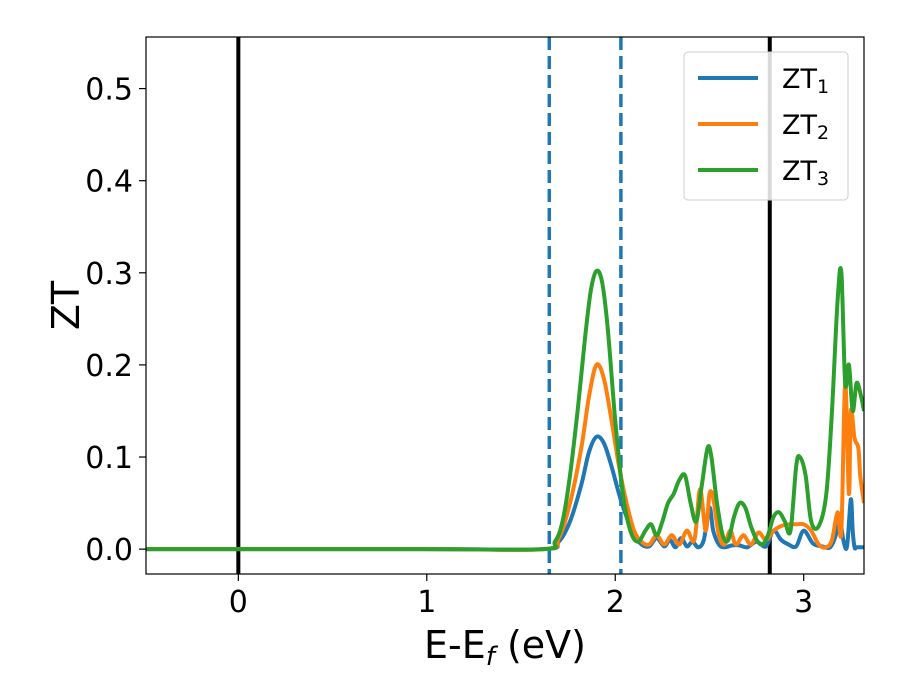  I want to click on x-axis-label: E-Ef (eV), so click(505, 647).